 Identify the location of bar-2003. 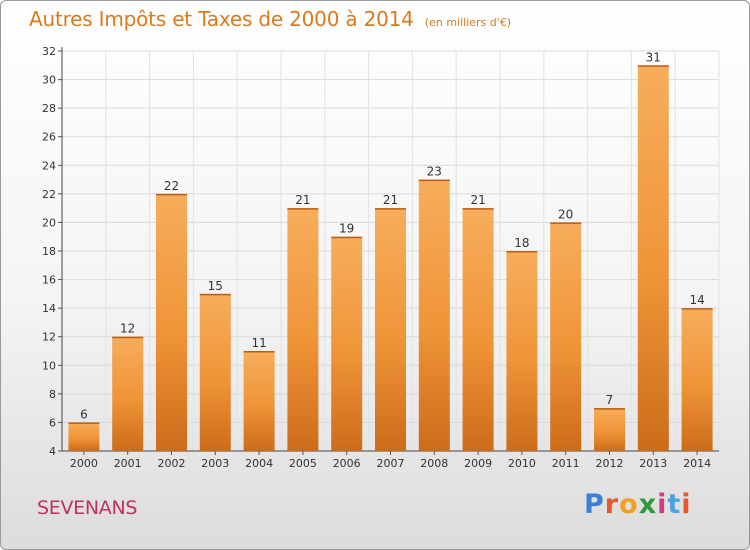
(215, 372).